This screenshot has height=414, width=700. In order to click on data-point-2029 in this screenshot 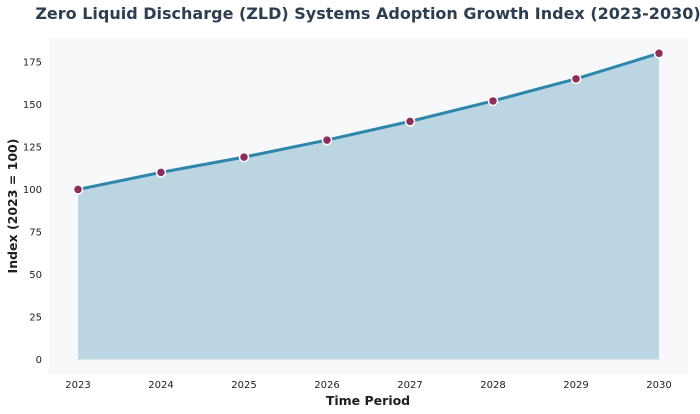, I will do `click(576, 79)`.